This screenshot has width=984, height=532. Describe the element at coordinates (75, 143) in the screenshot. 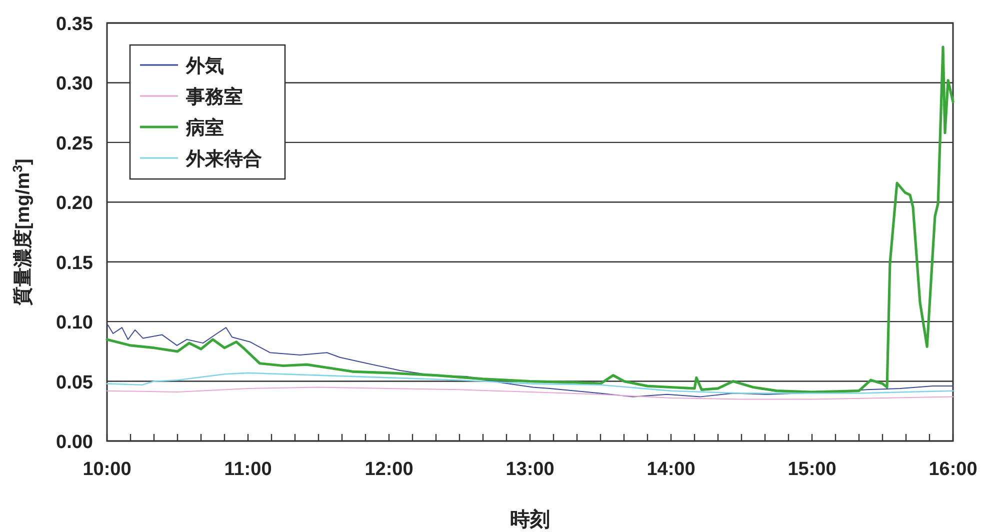

I see `y-tick-label: 0.25` at that location.